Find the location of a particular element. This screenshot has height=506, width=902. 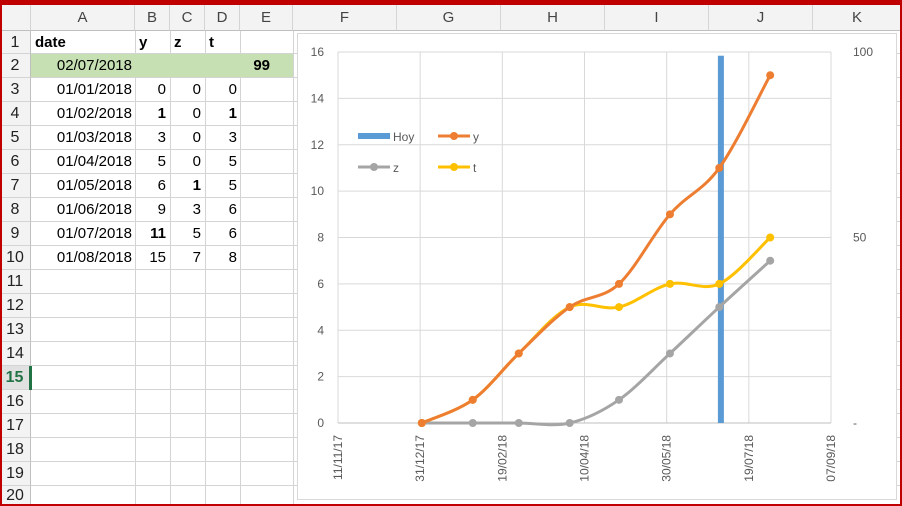

row-header: 8 is located at coordinates (15, 210).